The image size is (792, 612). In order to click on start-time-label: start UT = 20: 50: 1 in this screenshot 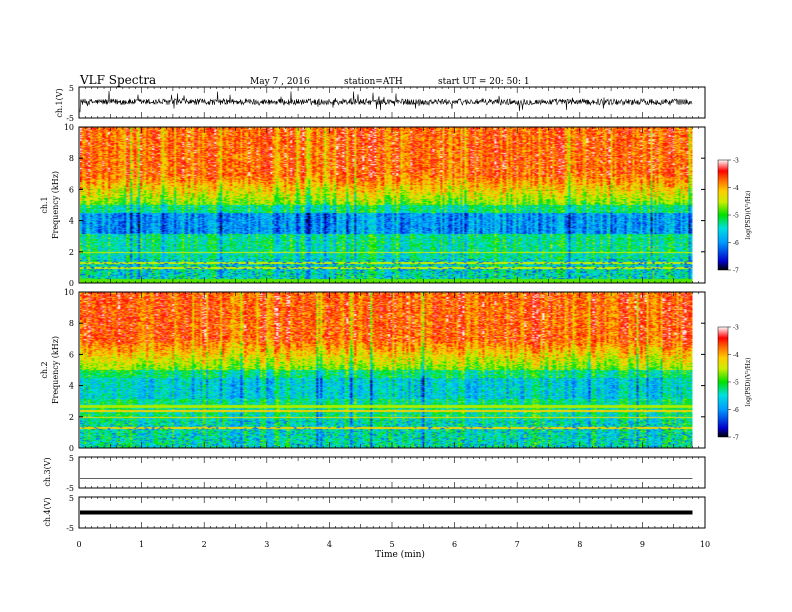, I will do `click(484, 82)`.